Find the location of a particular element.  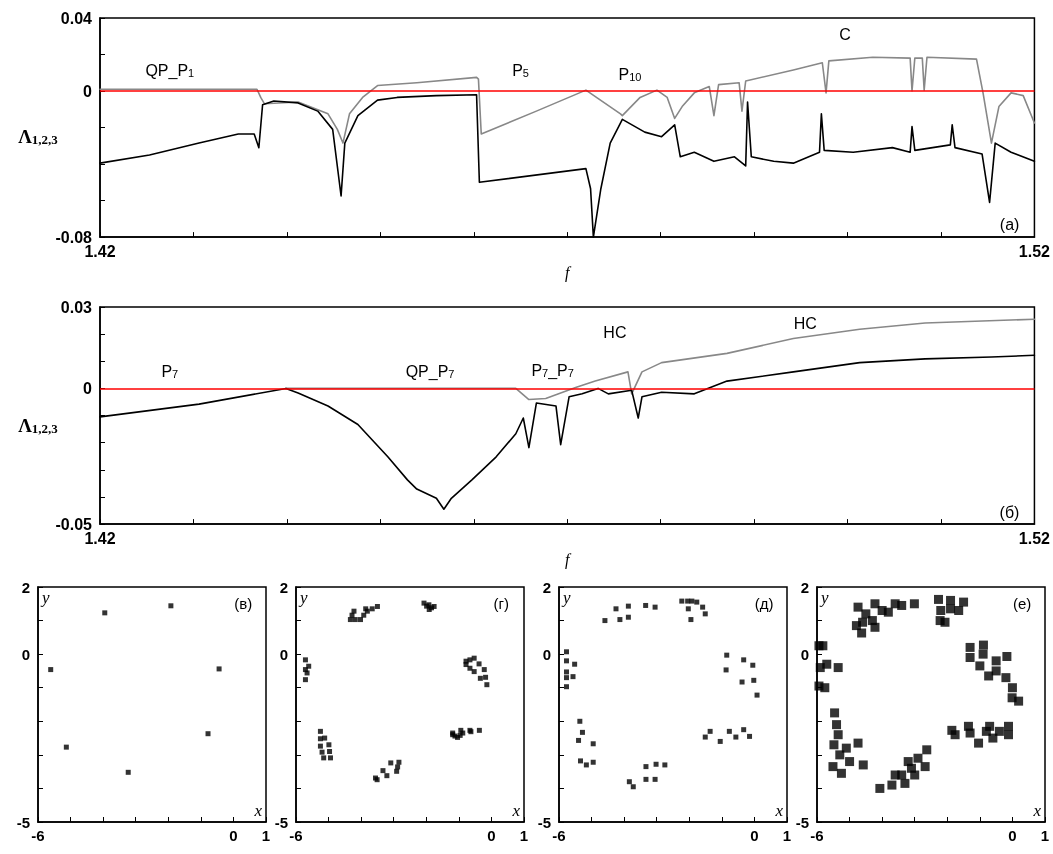

y-tick-label: 0.04 is located at coordinates (76, 18).